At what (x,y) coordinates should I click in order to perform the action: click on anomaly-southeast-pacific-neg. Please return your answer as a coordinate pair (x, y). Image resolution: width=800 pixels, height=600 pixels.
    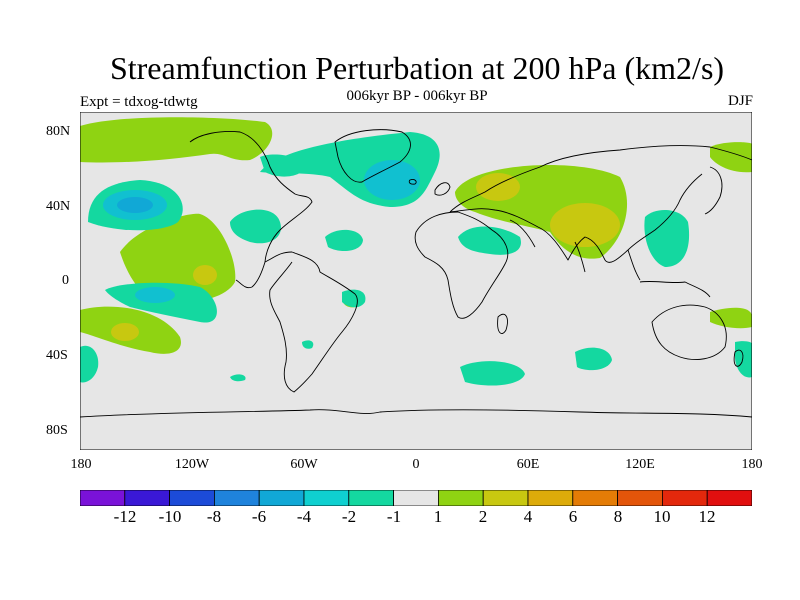
    Looking at the image, I should click on (89, 364).